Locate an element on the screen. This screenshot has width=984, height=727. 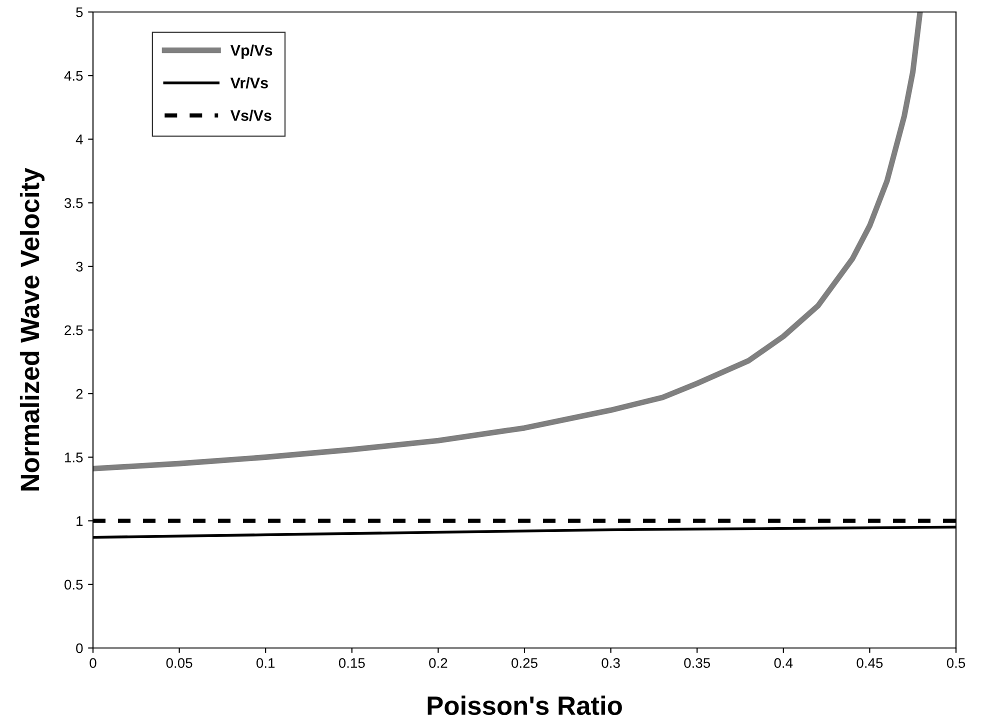
y-tick-label: 2.5 is located at coordinates (73, 330).